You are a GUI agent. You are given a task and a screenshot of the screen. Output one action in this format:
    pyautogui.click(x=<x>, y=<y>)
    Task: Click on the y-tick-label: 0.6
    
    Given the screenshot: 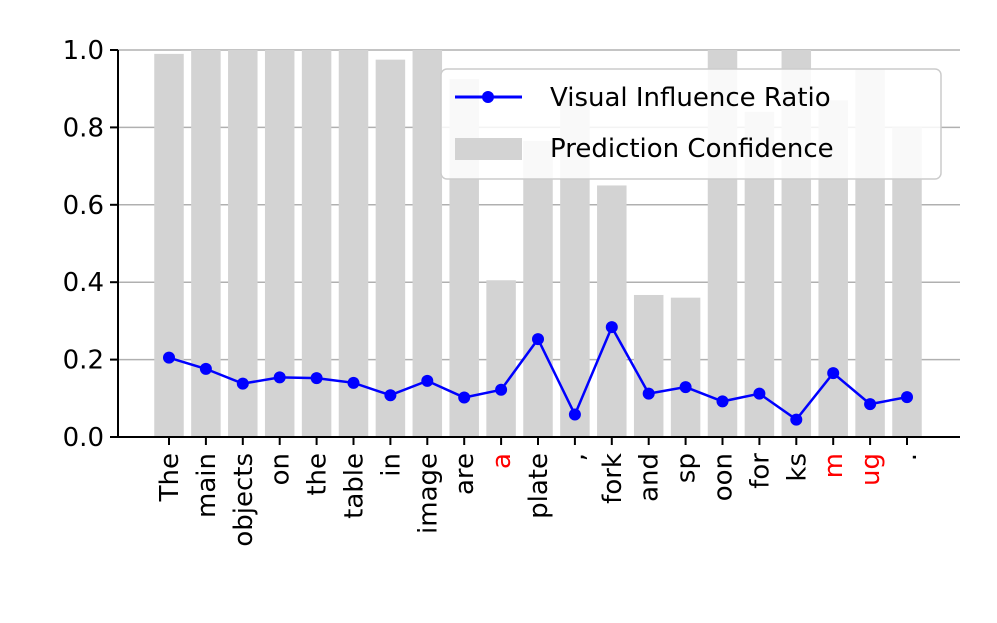 What is the action you would take?
    pyautogui.click(x=83, y=206)
    